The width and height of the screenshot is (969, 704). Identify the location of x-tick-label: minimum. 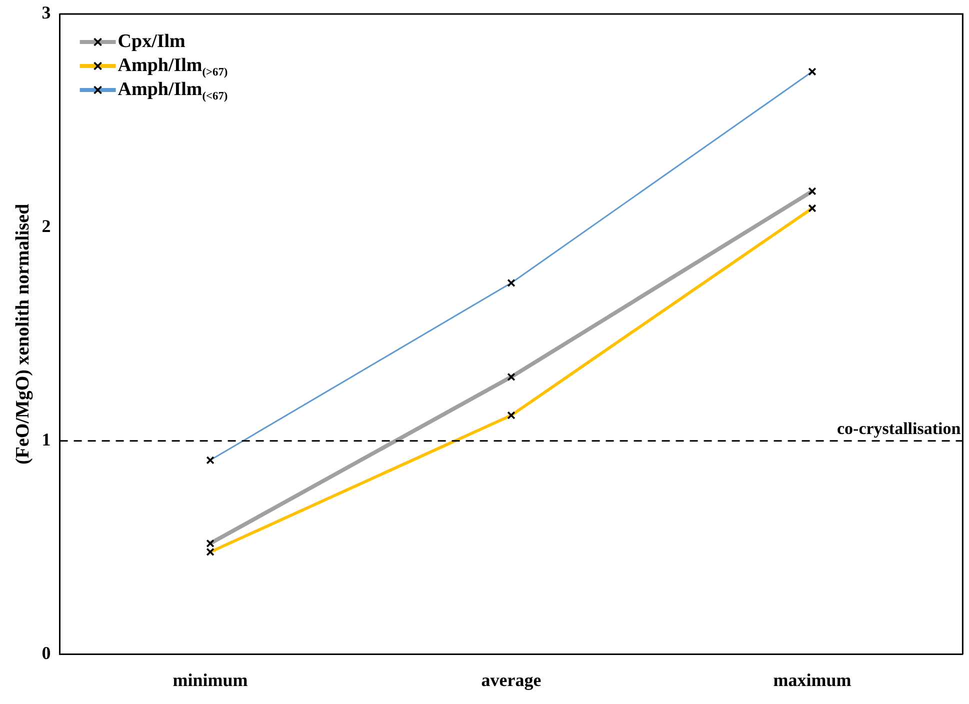
(210, 680).